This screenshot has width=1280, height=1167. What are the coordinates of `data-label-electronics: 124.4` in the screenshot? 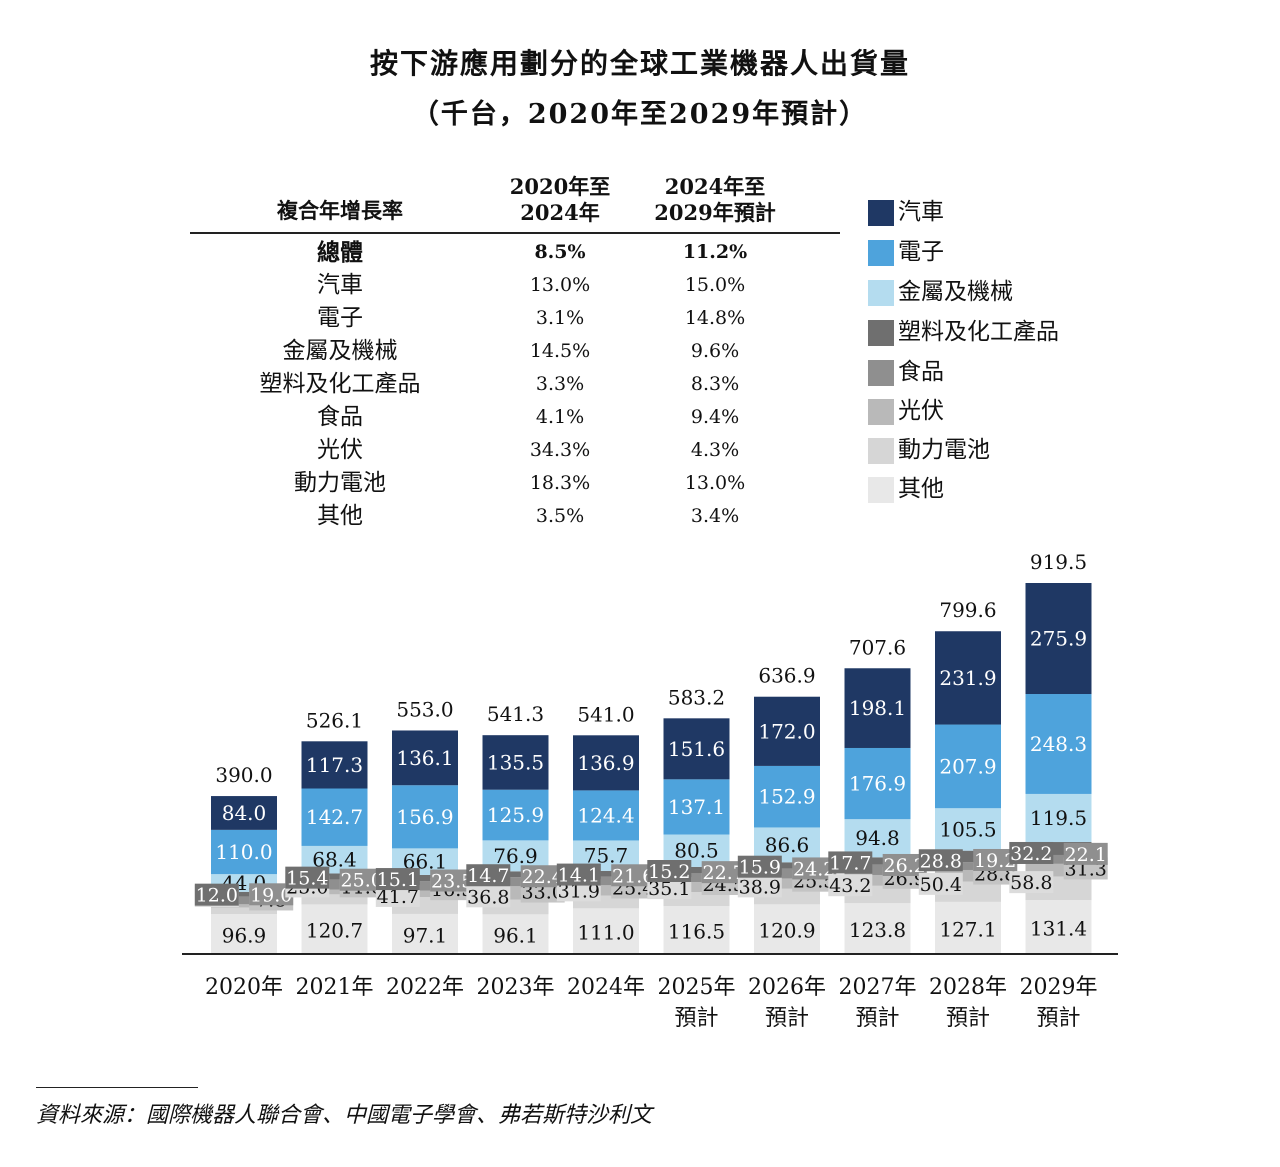 It's located at (605, 815).